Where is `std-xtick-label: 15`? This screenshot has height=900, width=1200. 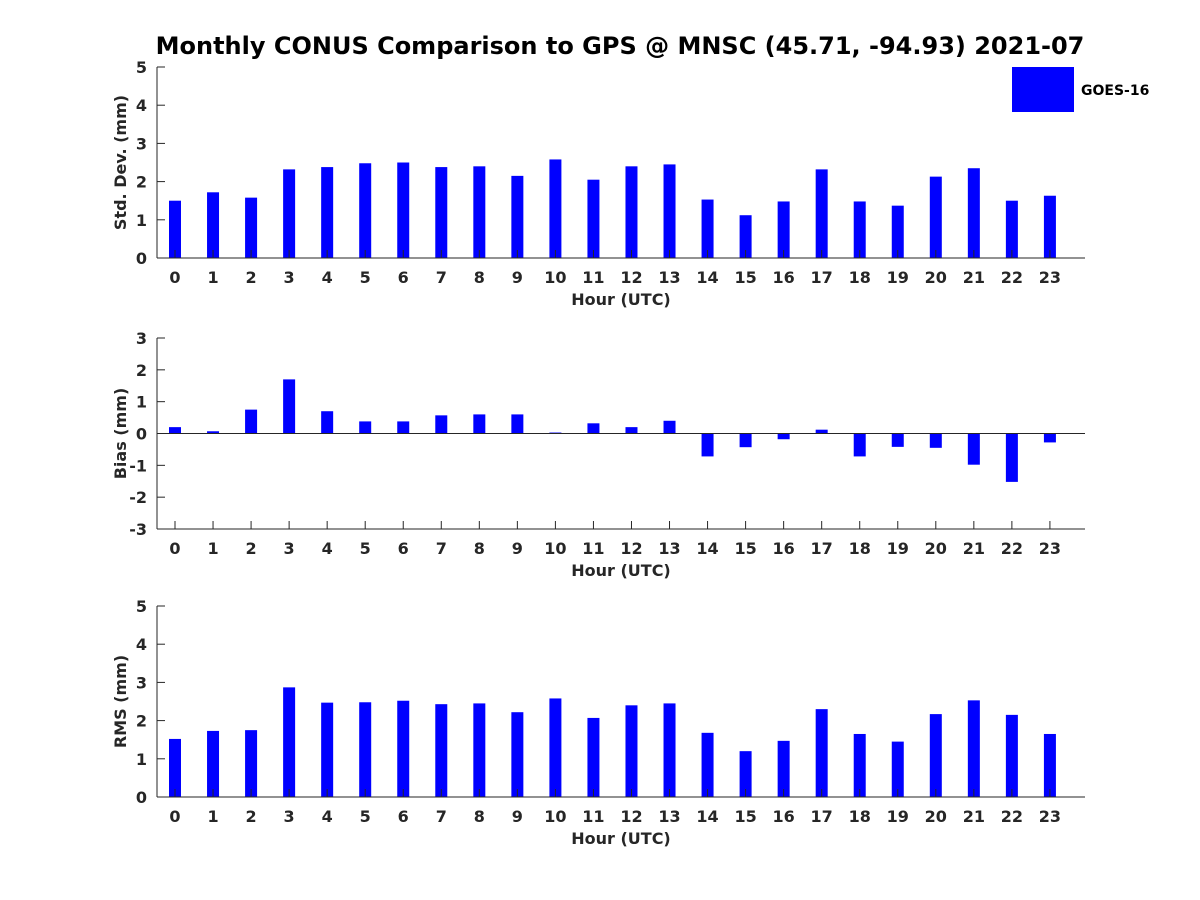
std-xtick-label: 15 is located at coordinates (745, 277).